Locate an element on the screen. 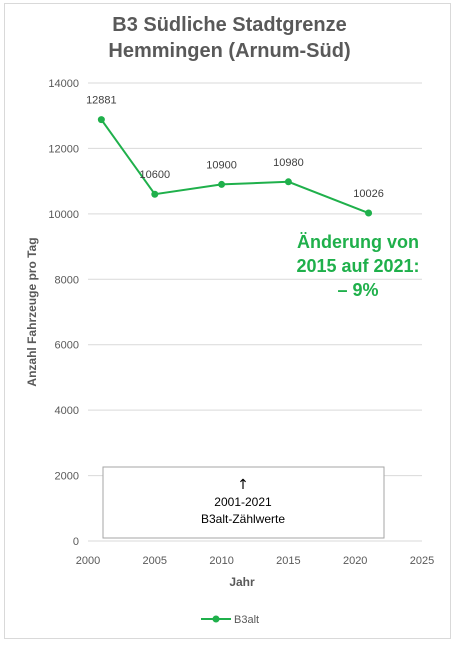 The width and height of the screenshot is (459, 646). x-tick-labels: 2000 2005 2010 2015 2020 2025 is located at coordinates (255, 561).